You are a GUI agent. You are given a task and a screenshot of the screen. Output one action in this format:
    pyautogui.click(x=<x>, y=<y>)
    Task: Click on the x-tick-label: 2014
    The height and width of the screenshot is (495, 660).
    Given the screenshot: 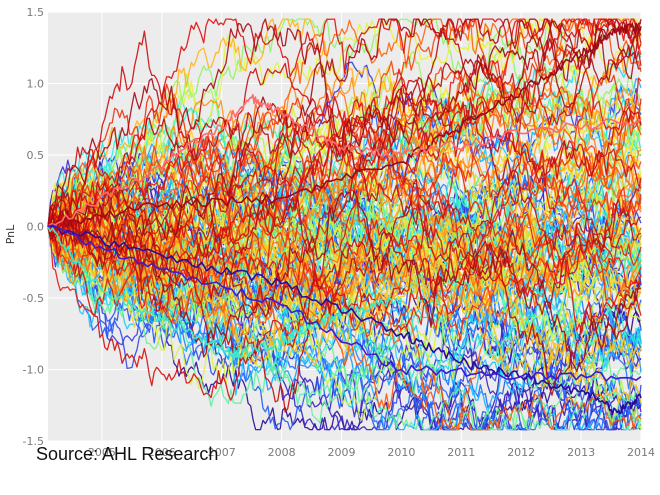 What is the action you would take?
    pyautogui.click(x=641, y=452)
    